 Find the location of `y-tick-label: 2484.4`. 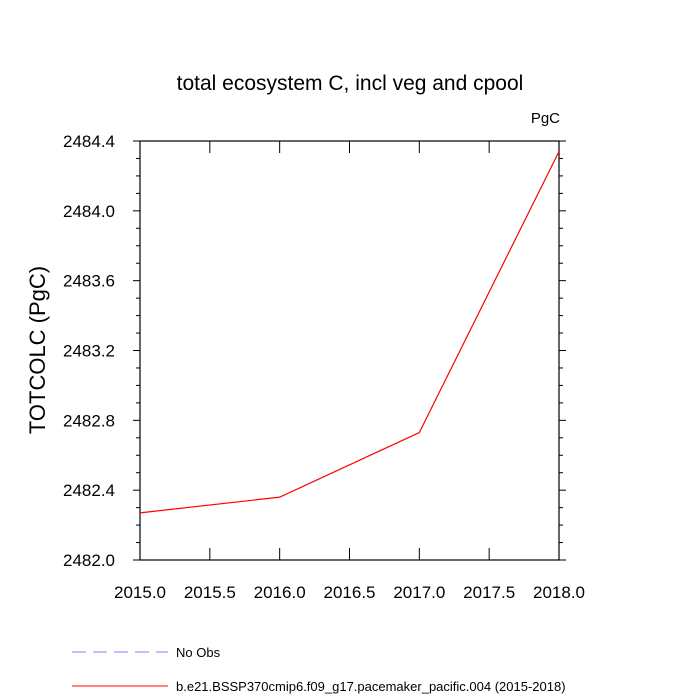

y-tick-label: 2484.4 is located at coordinates (89, 141).